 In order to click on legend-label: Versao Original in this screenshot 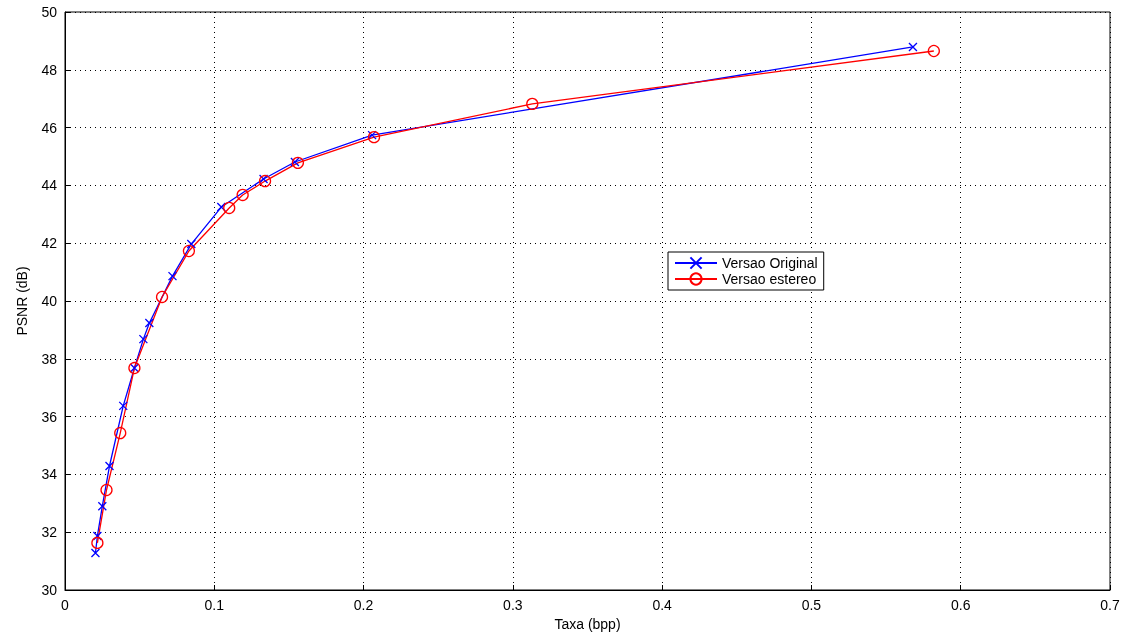, I will do `click(770, 263)`.